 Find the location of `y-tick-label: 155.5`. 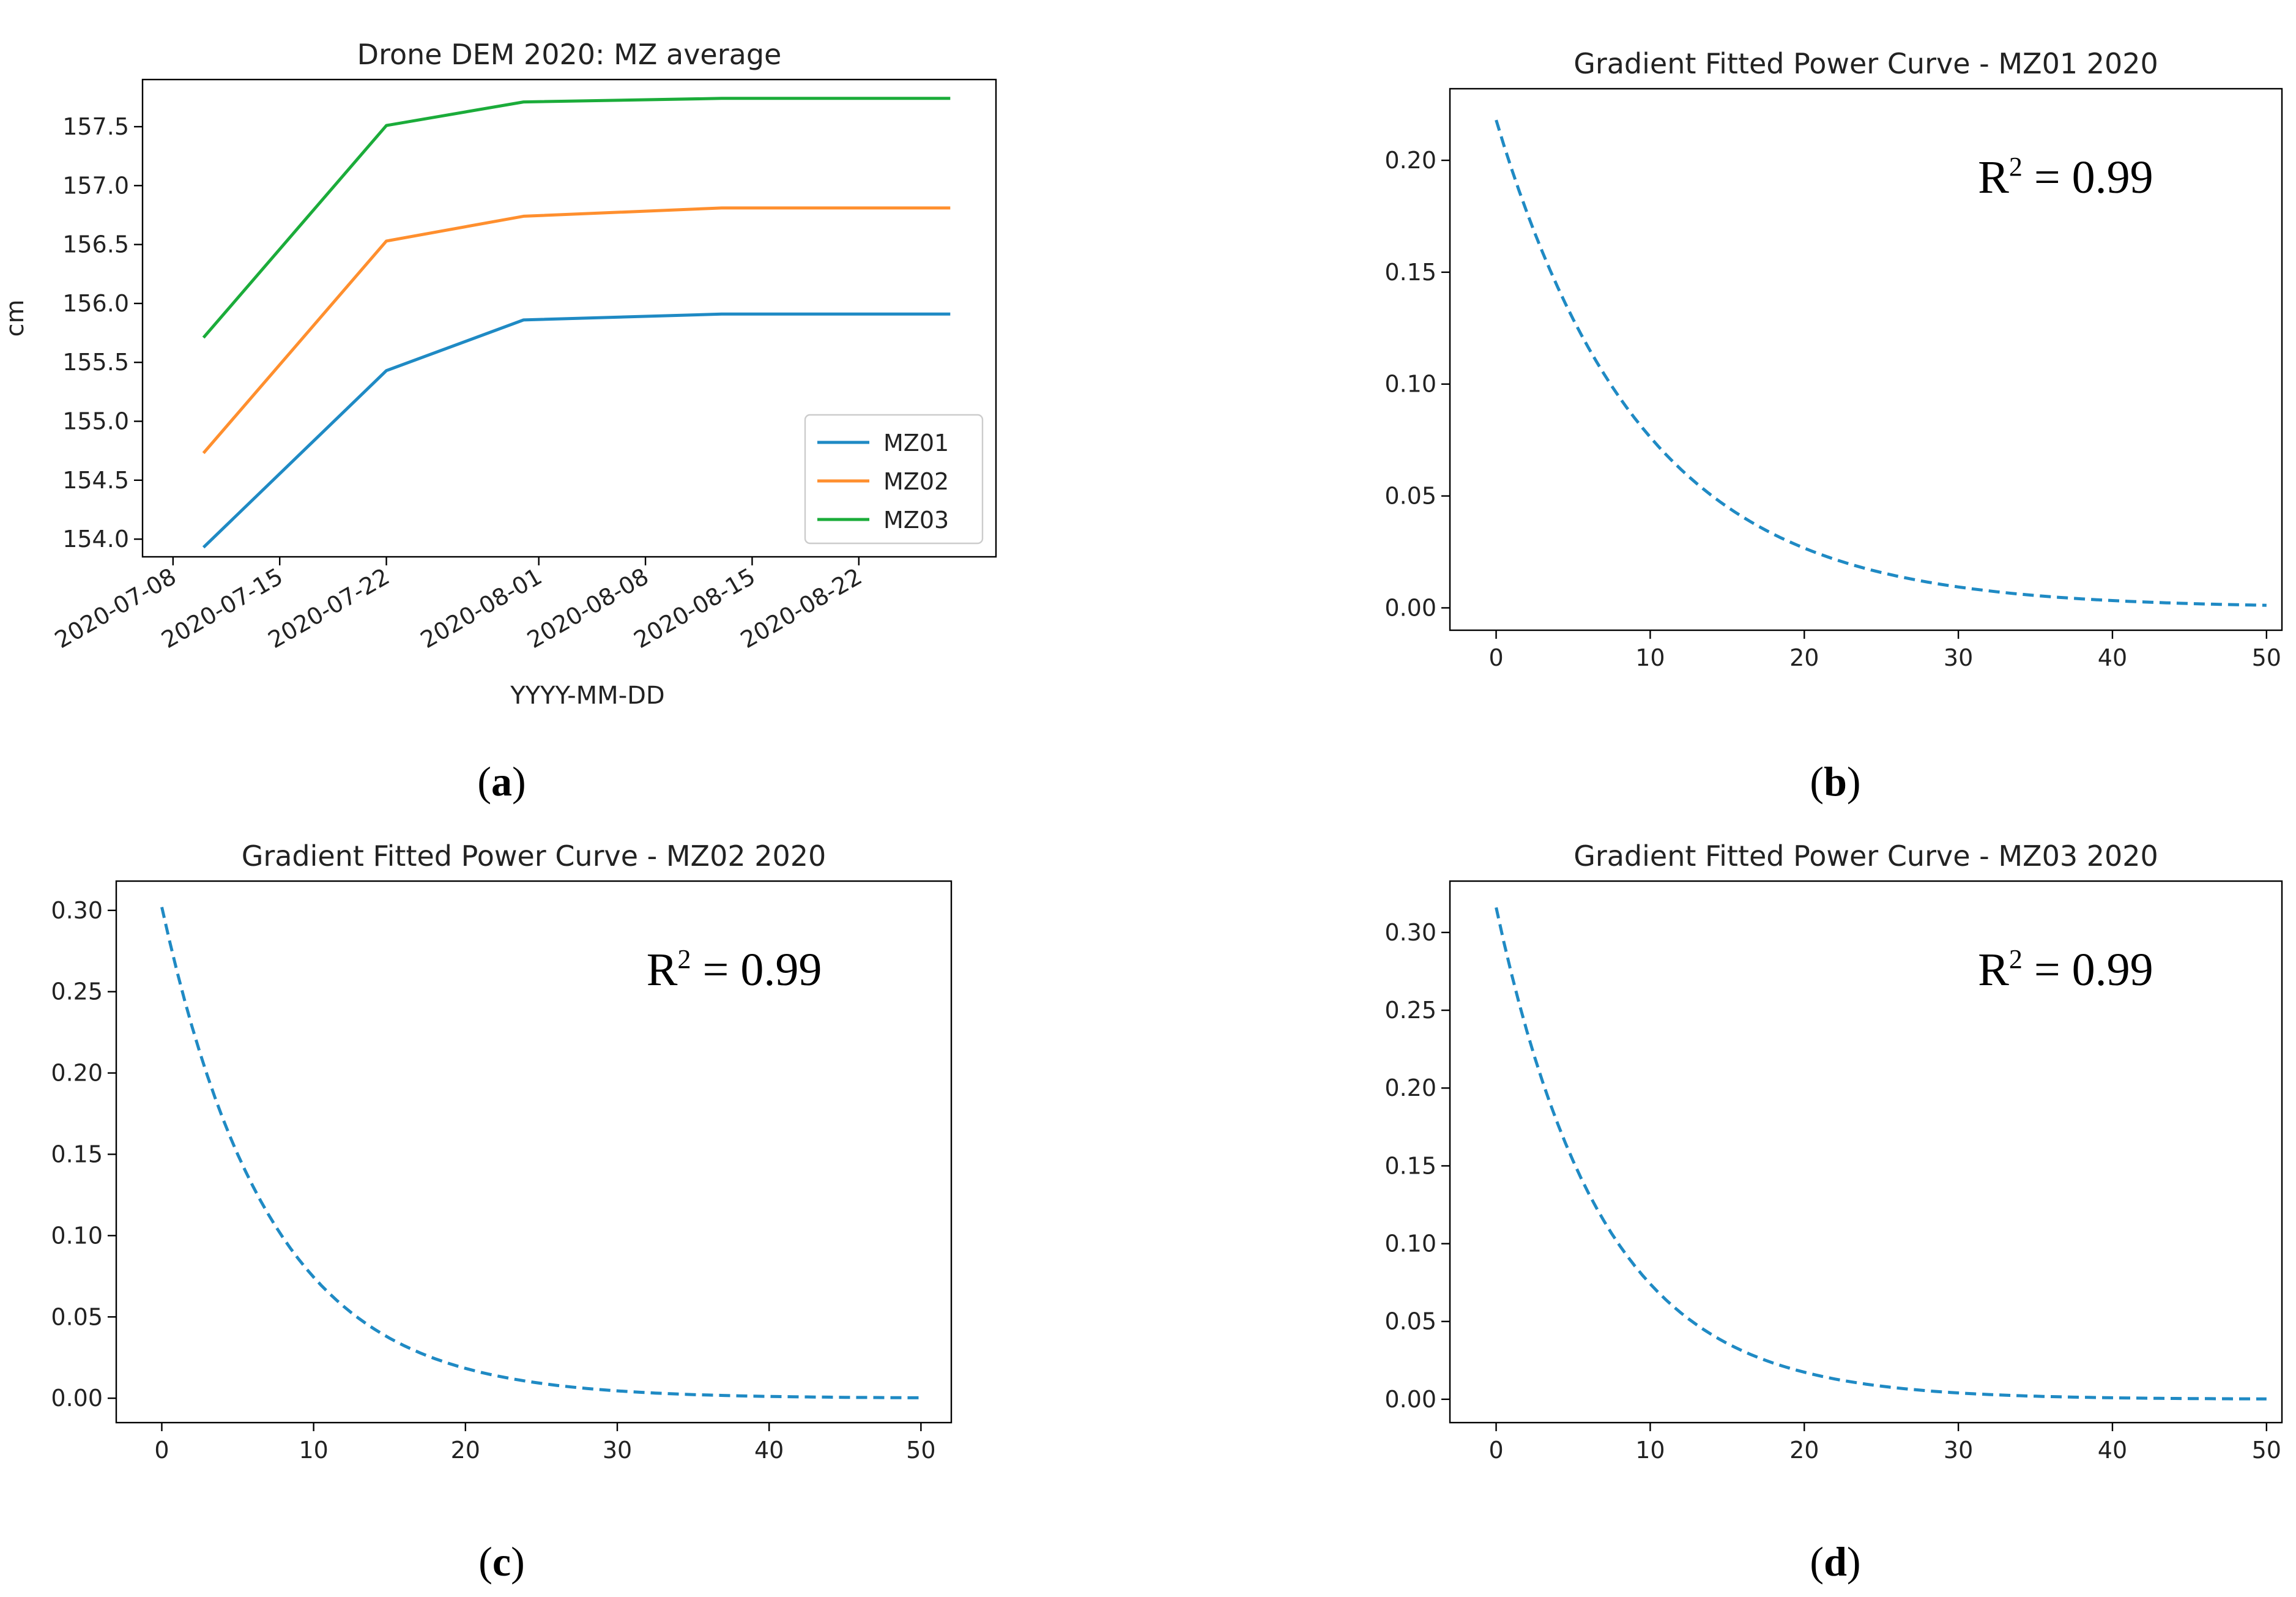

y-tick-label: 155.5 is located at coordinates (95, 362).